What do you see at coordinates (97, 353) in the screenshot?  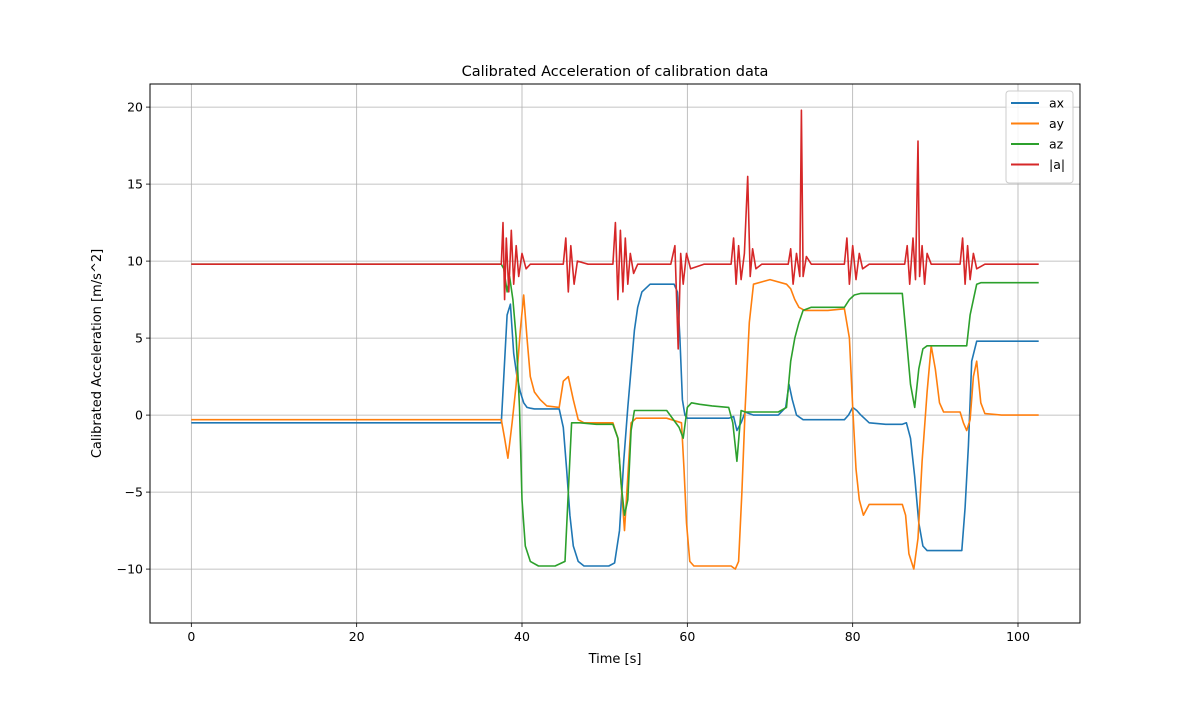 I see `y-axis-label: Calibrated Acceleration [m/s^2]` at bounding box center [97, 353].